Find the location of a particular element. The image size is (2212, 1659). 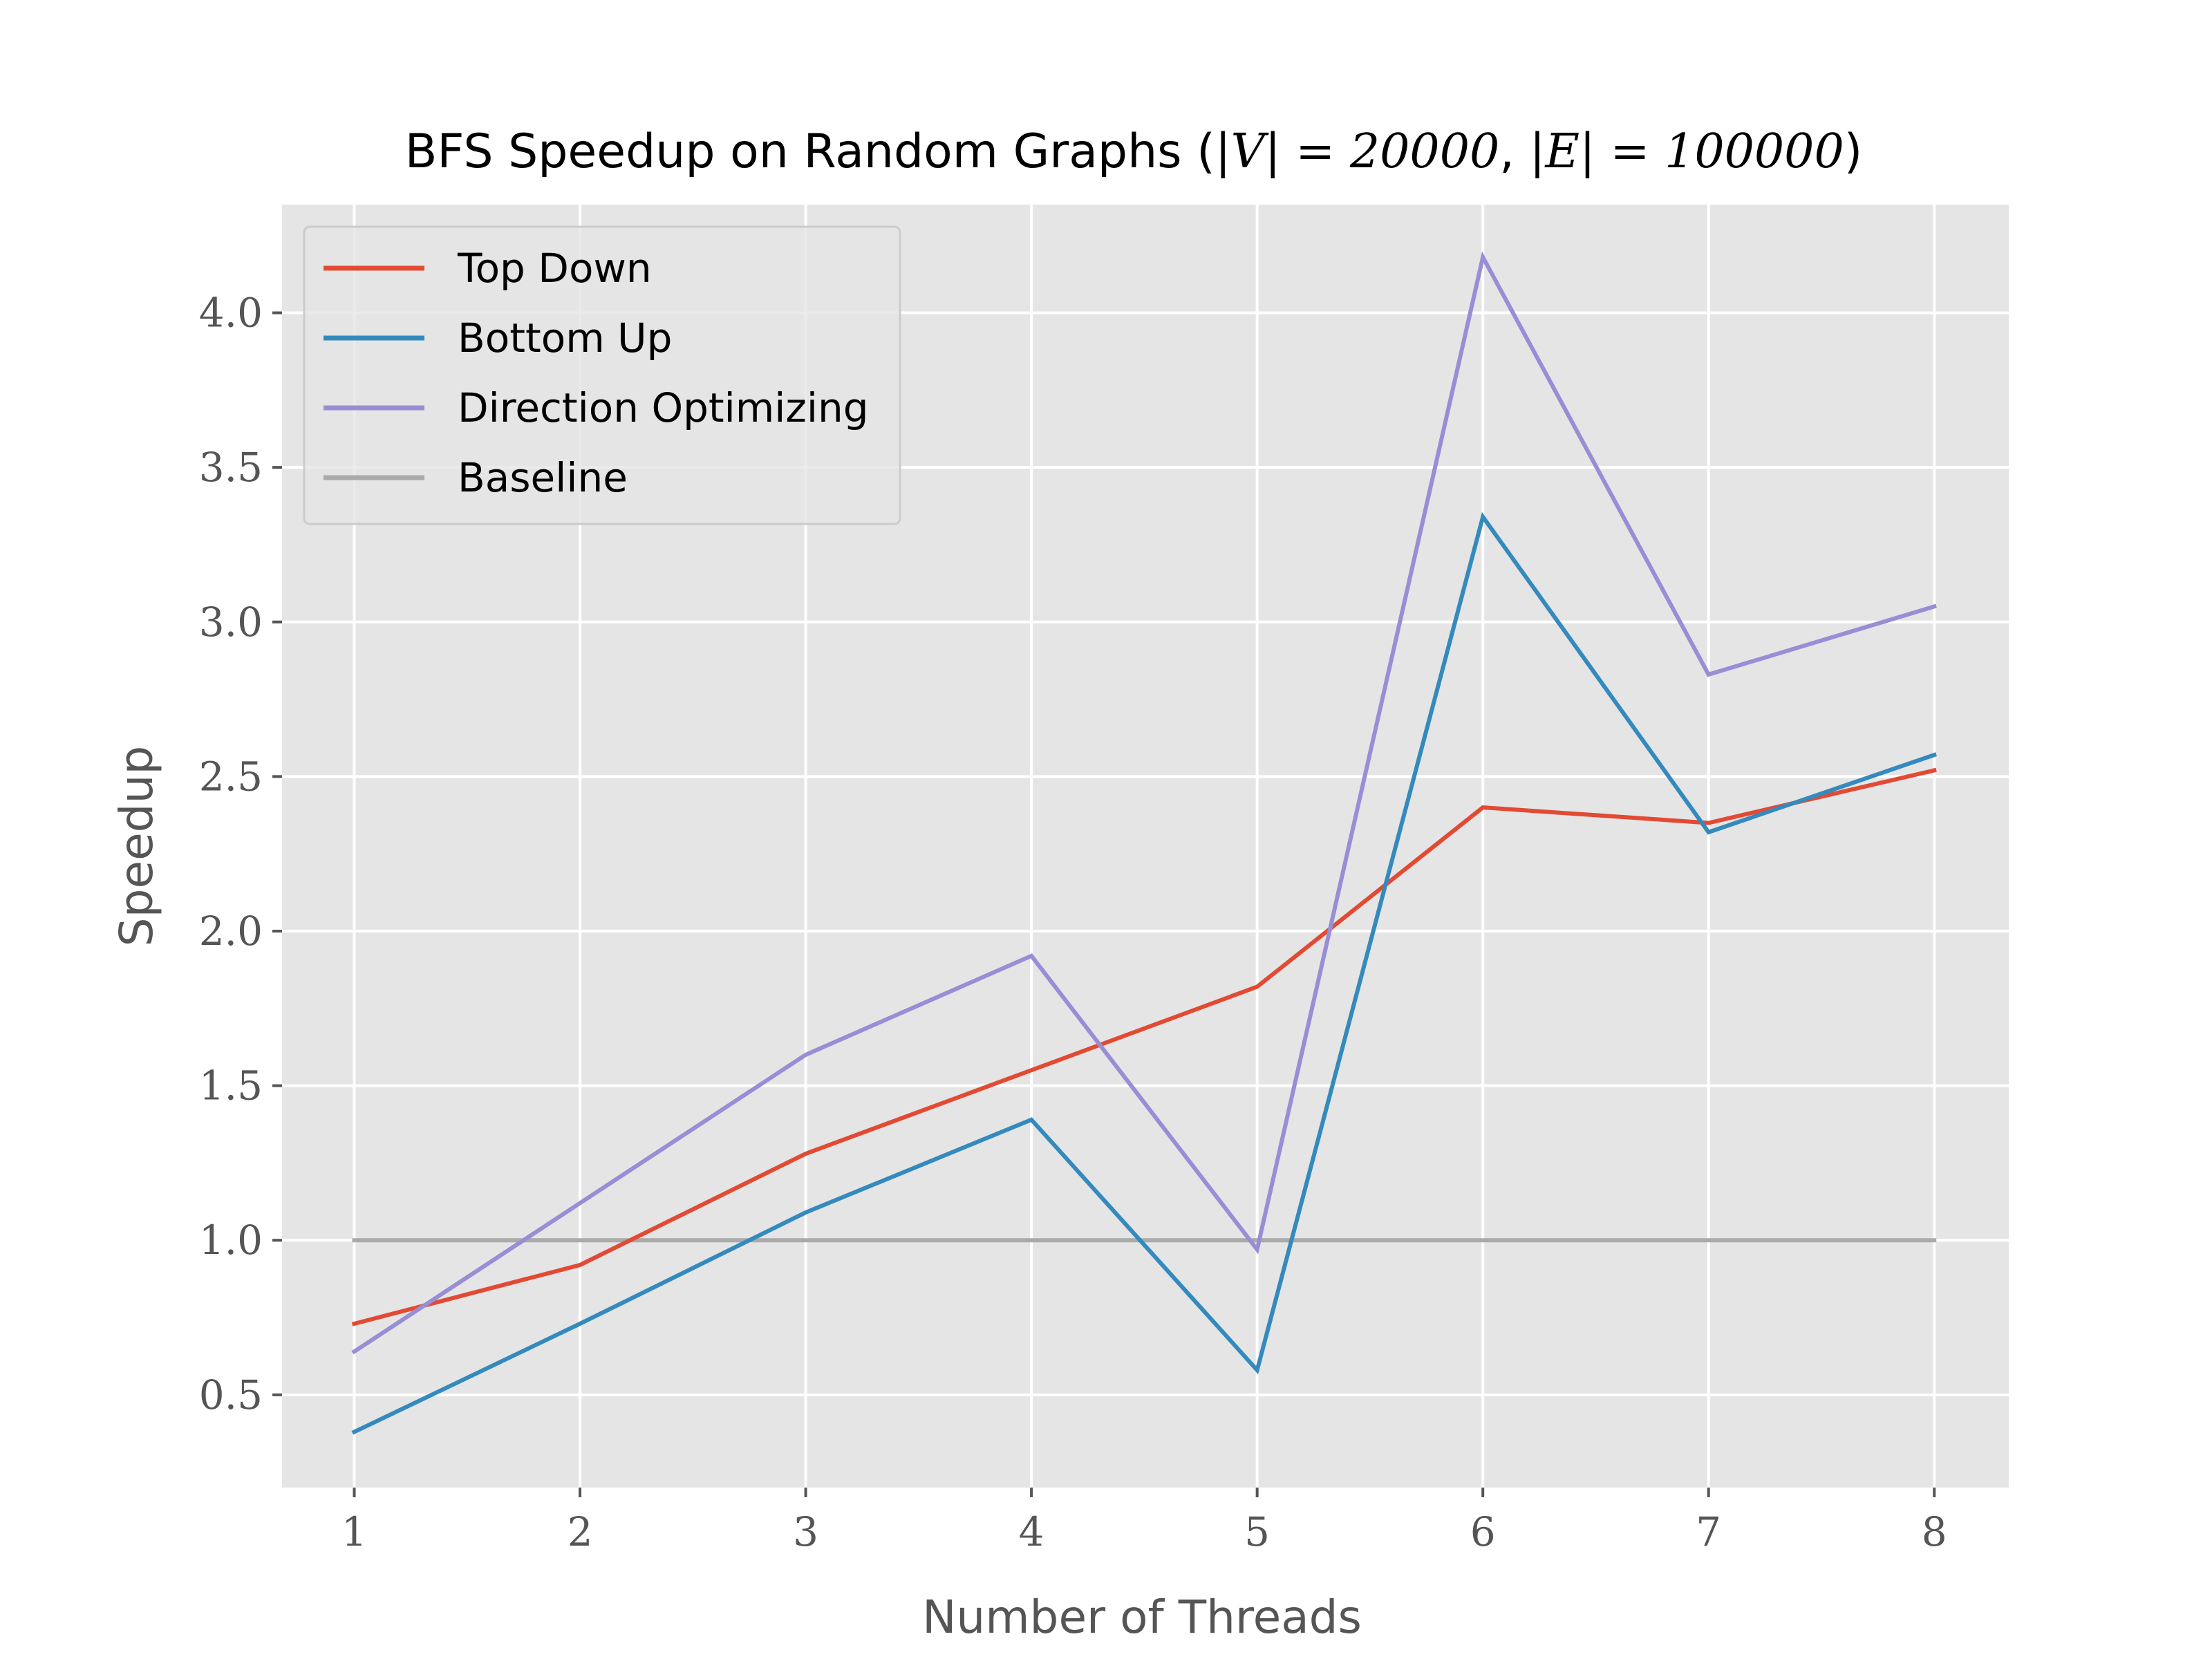

y-tick-label: 2.0 is located at coordinates (231, 931).